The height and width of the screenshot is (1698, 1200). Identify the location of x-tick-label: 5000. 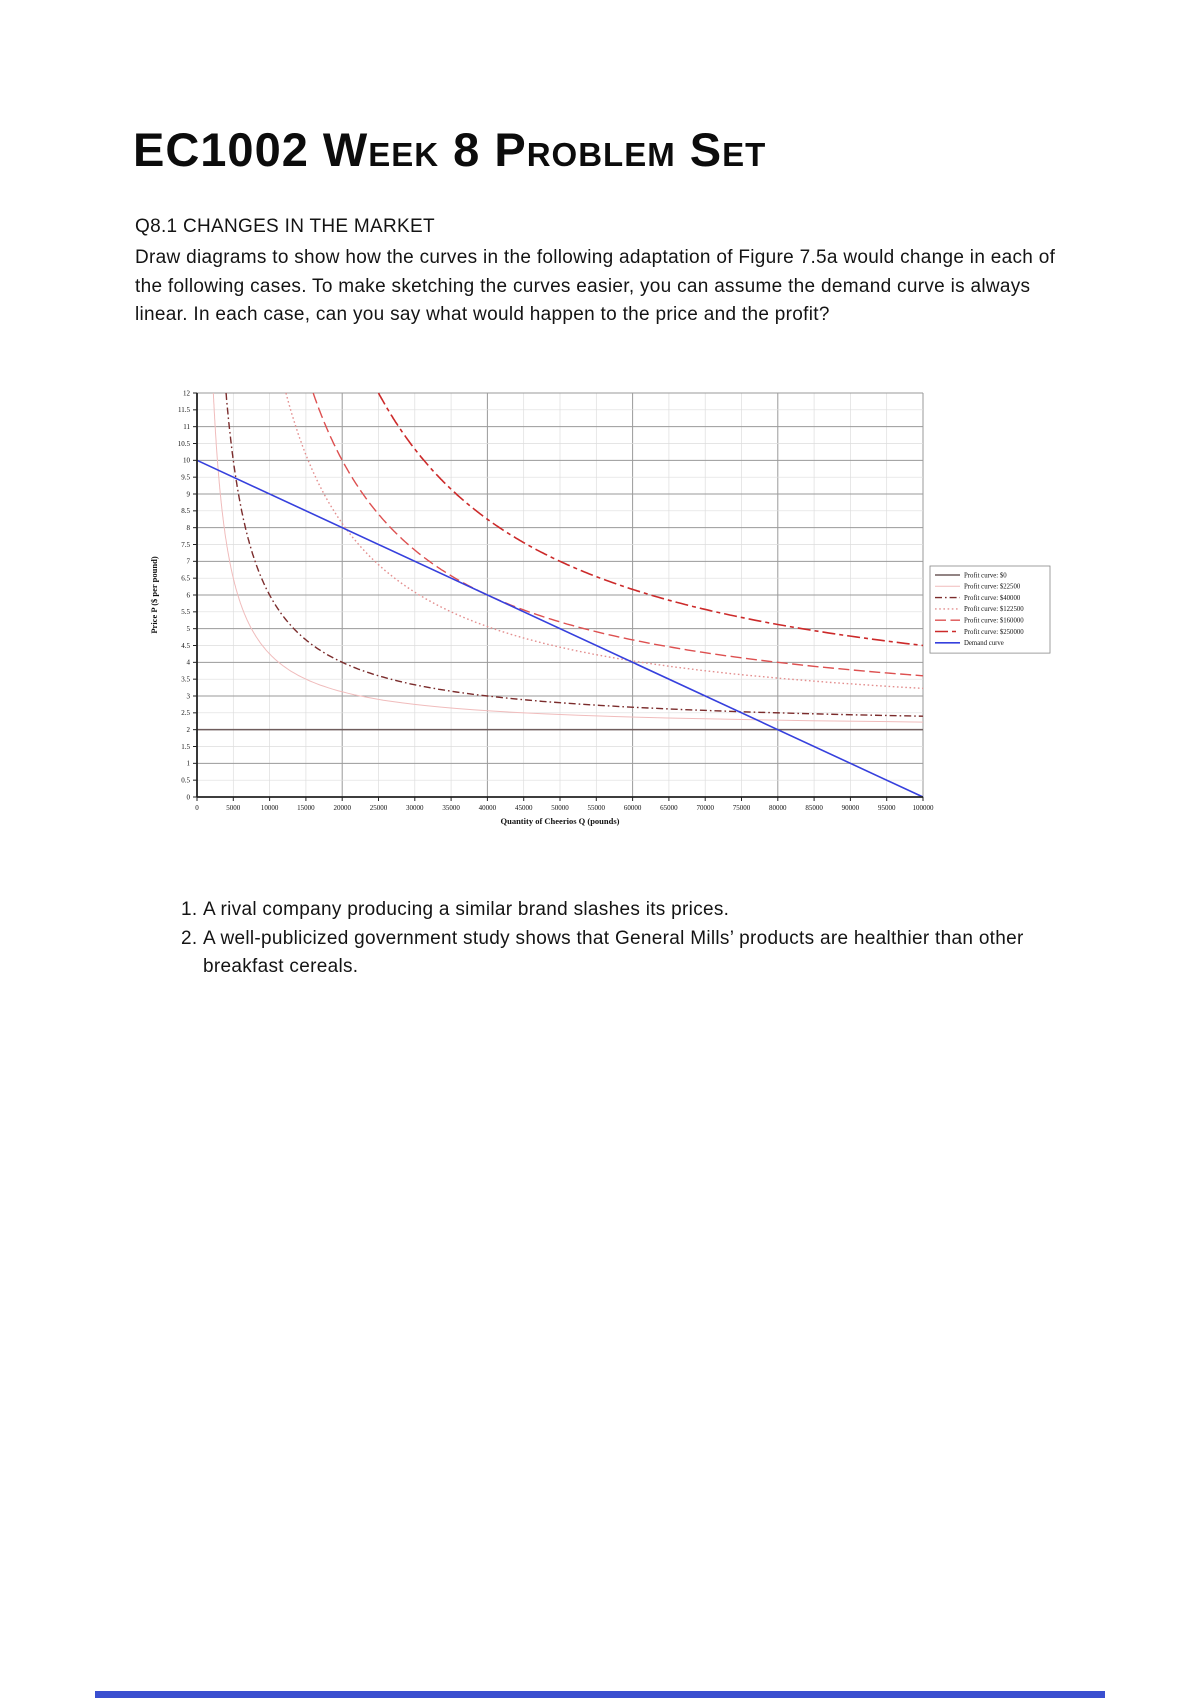
(233, 808).